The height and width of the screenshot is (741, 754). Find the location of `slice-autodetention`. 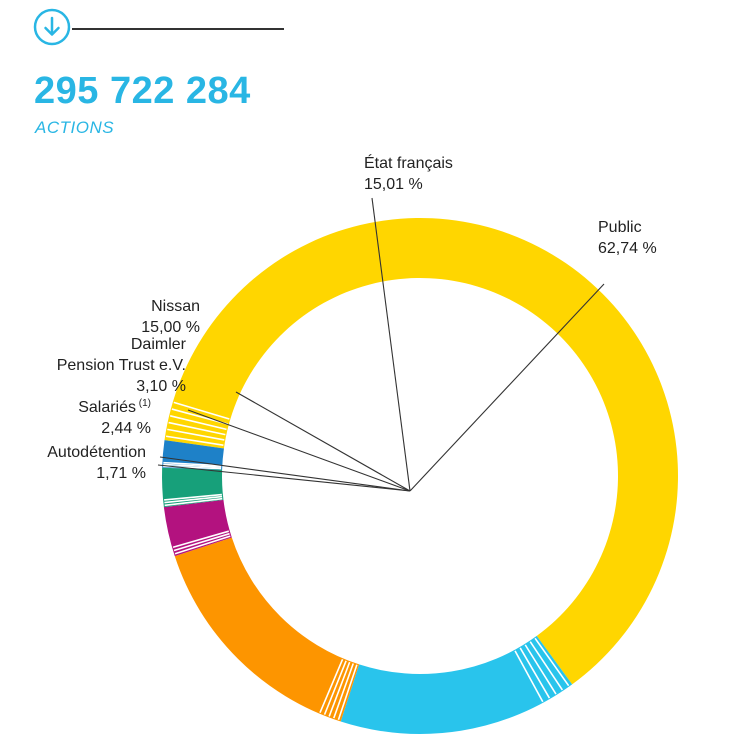

slice-autodetention is located at coordinates (193, 455).